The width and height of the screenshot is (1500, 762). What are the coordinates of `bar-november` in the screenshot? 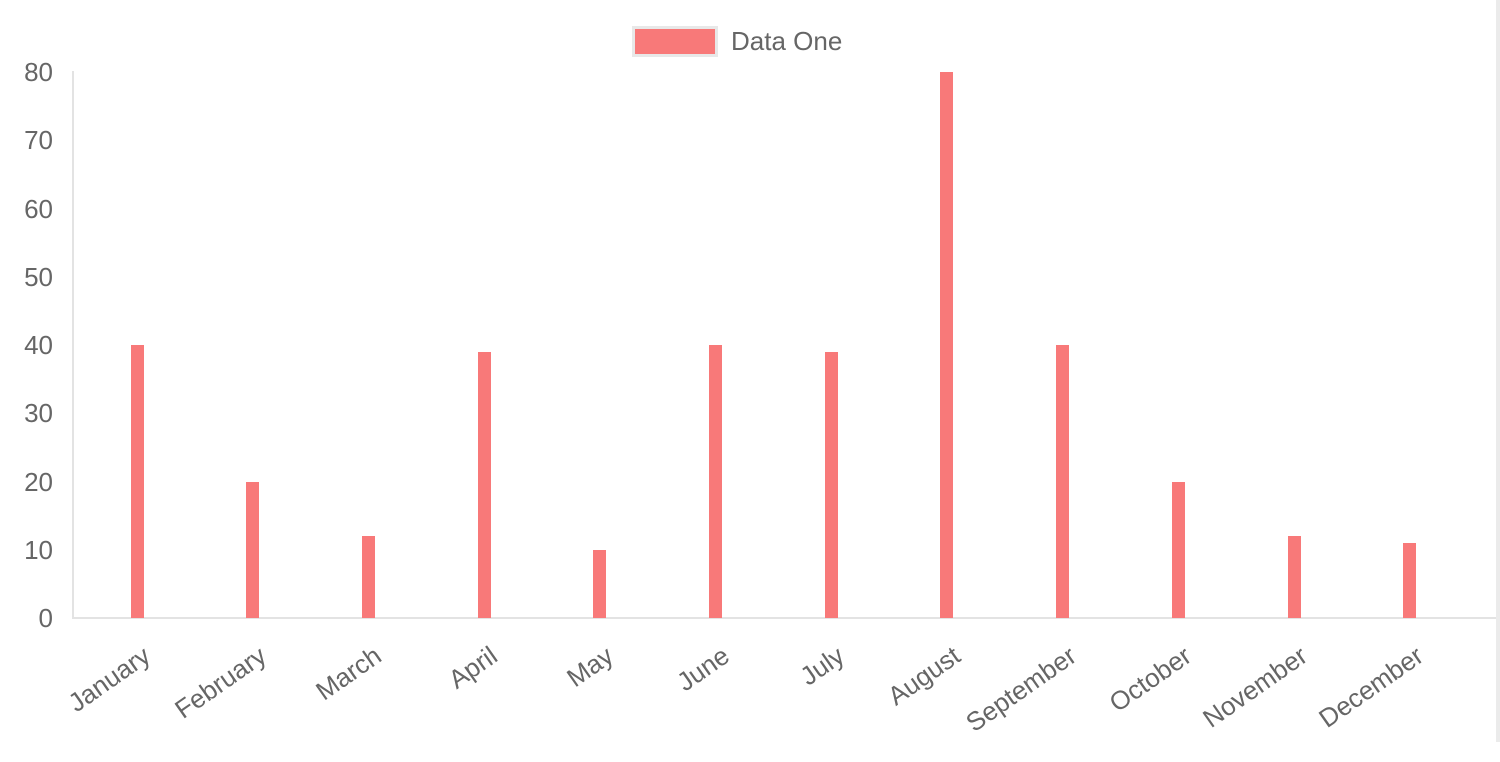 It's located at (1294, 577).